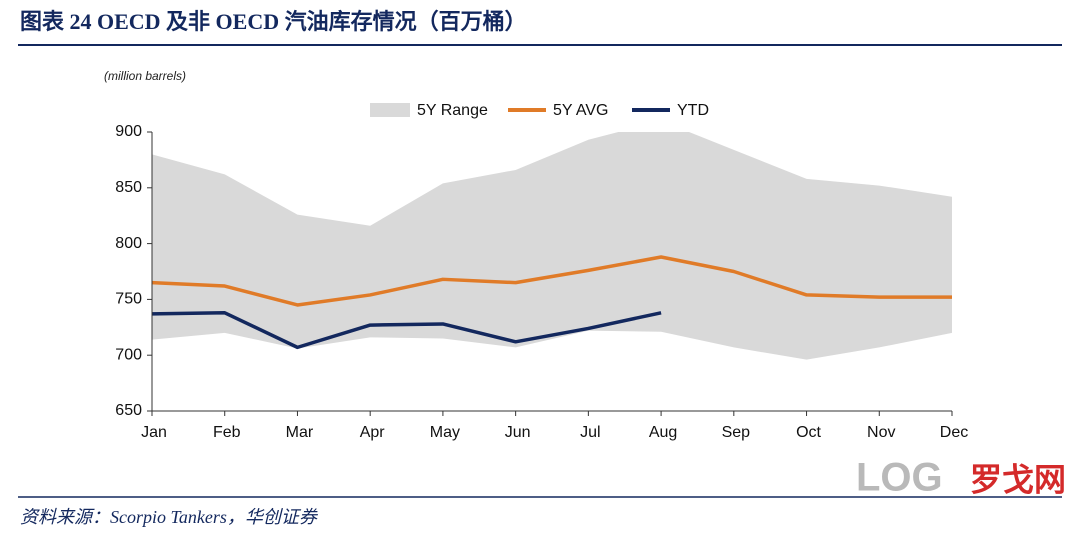 Image resolution: width=1080 pixels, height=538 pixels. What do you see at coordinates (899, 478) in the screenshot?
I see `logo: LOG` at bounding box center [899, 478].